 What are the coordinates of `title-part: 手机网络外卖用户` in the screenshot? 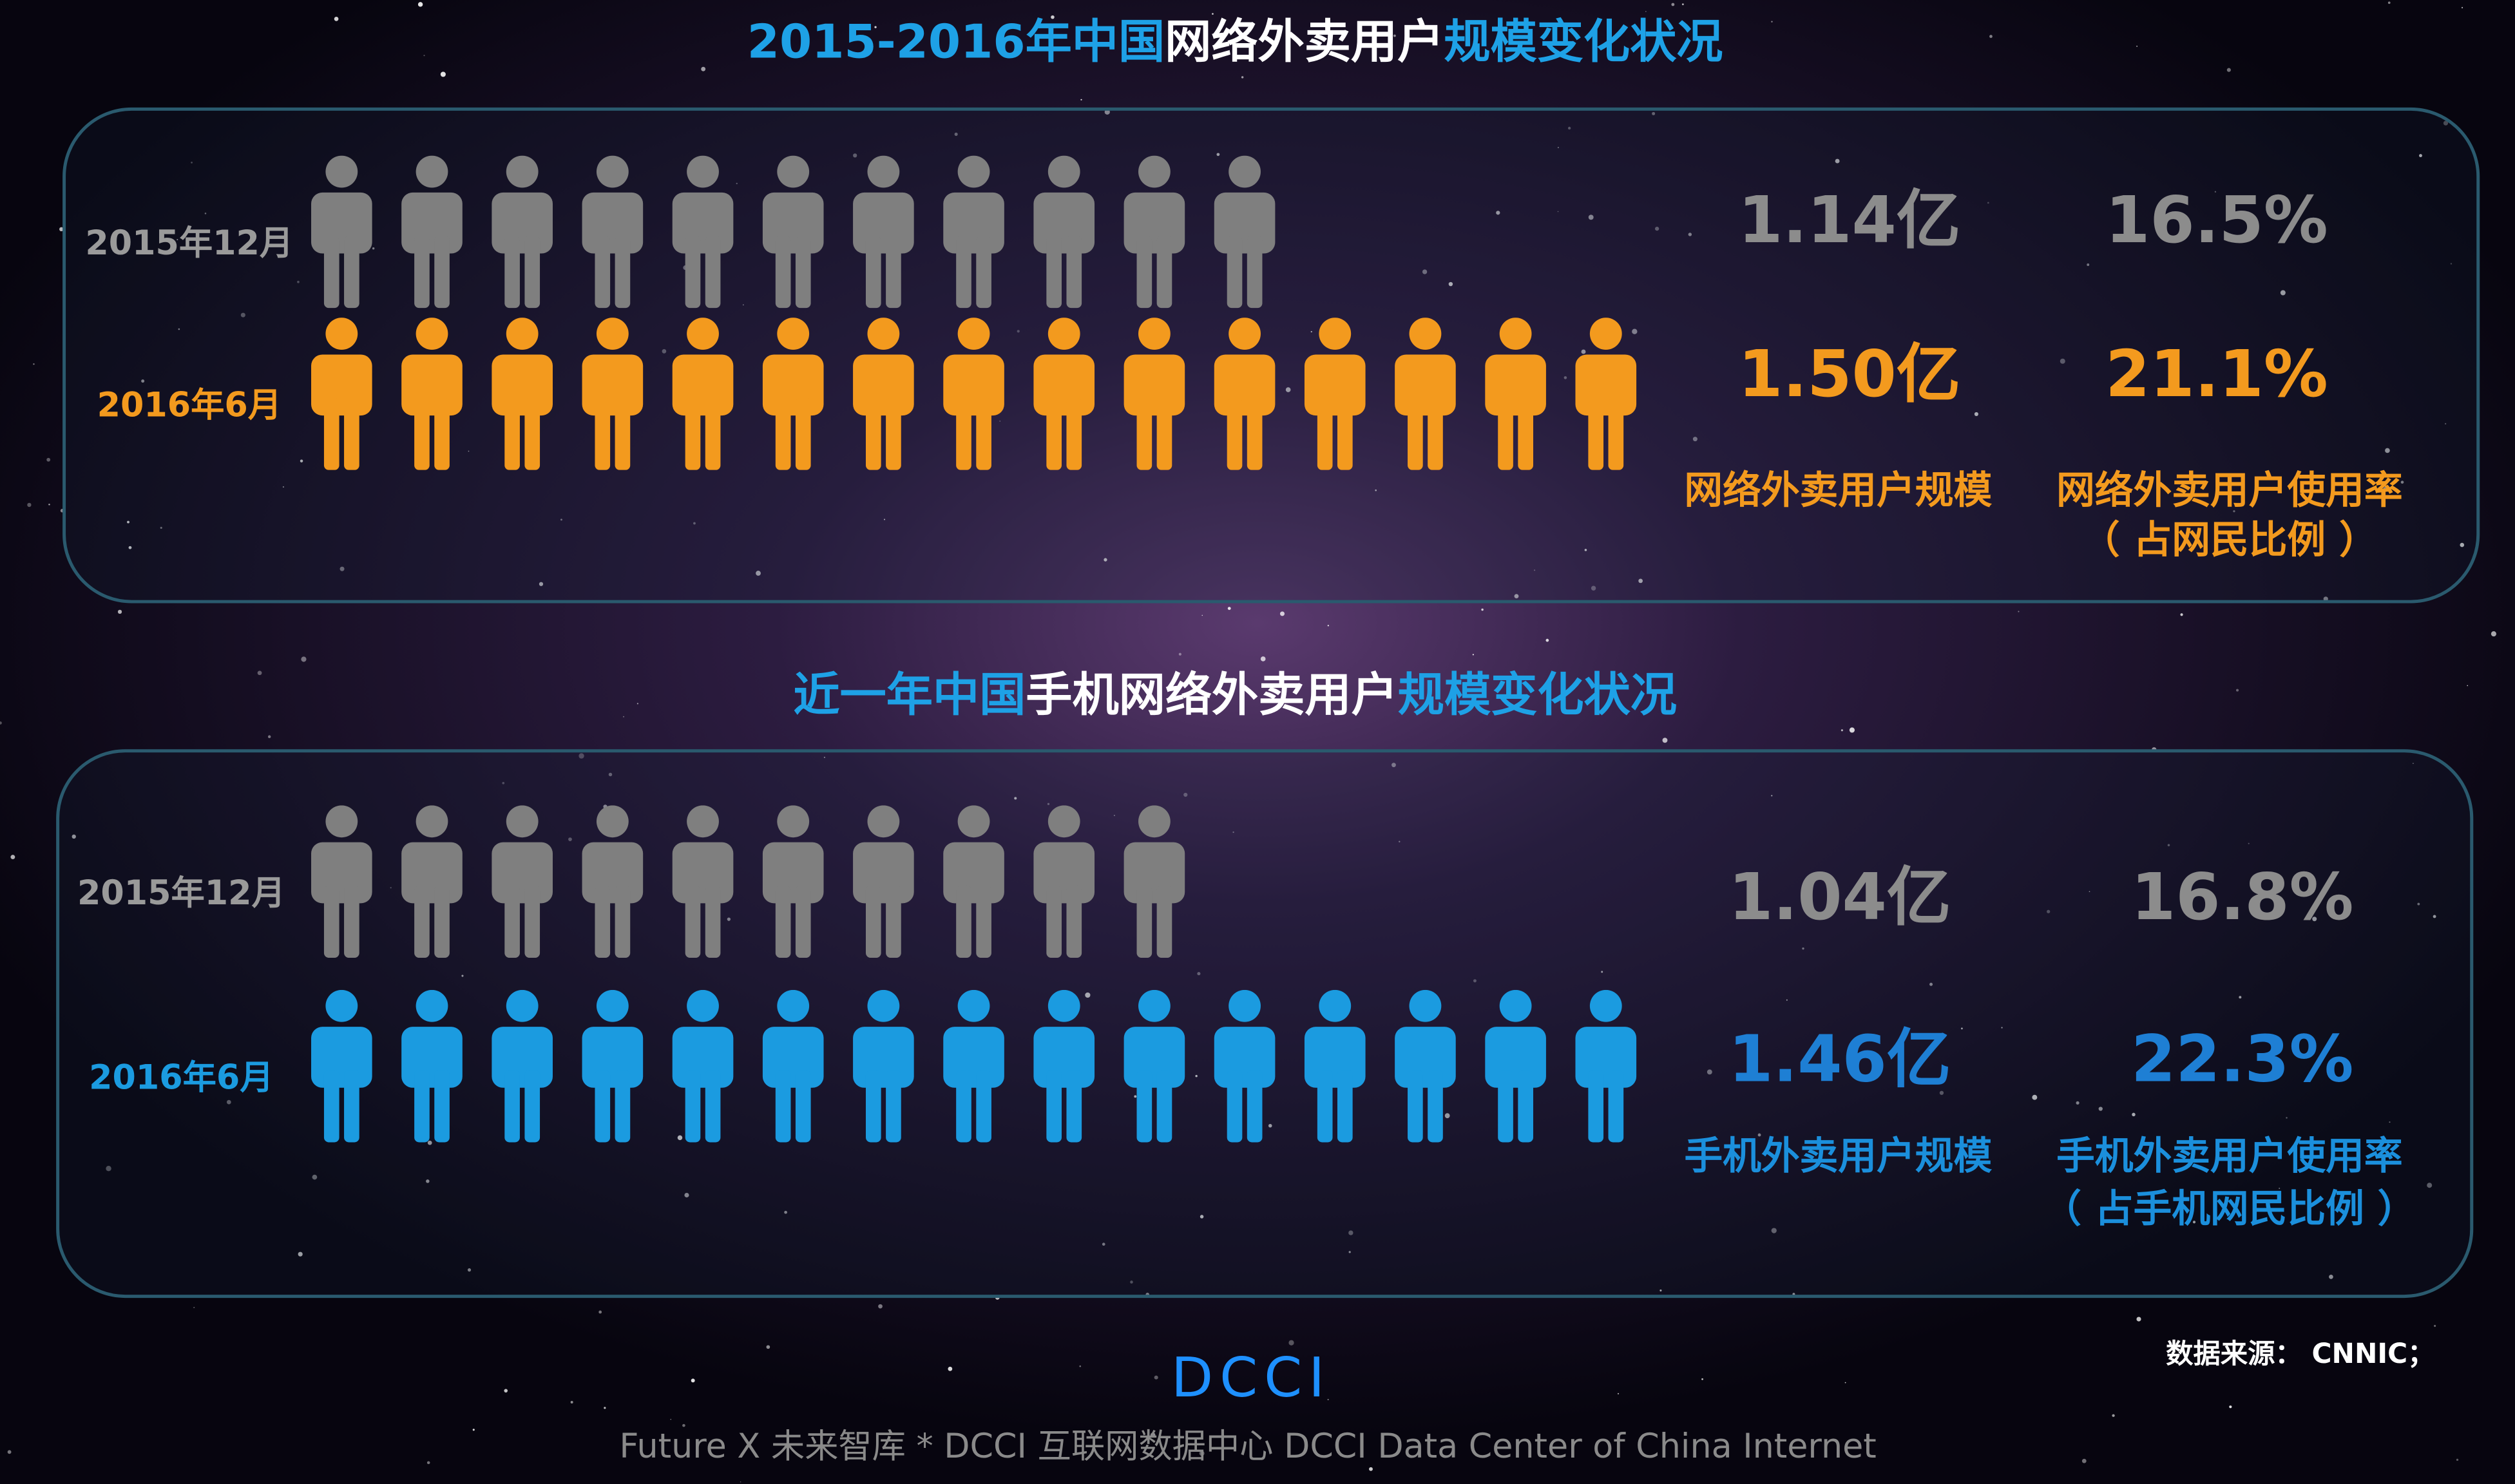 It's located at (1212, 696).